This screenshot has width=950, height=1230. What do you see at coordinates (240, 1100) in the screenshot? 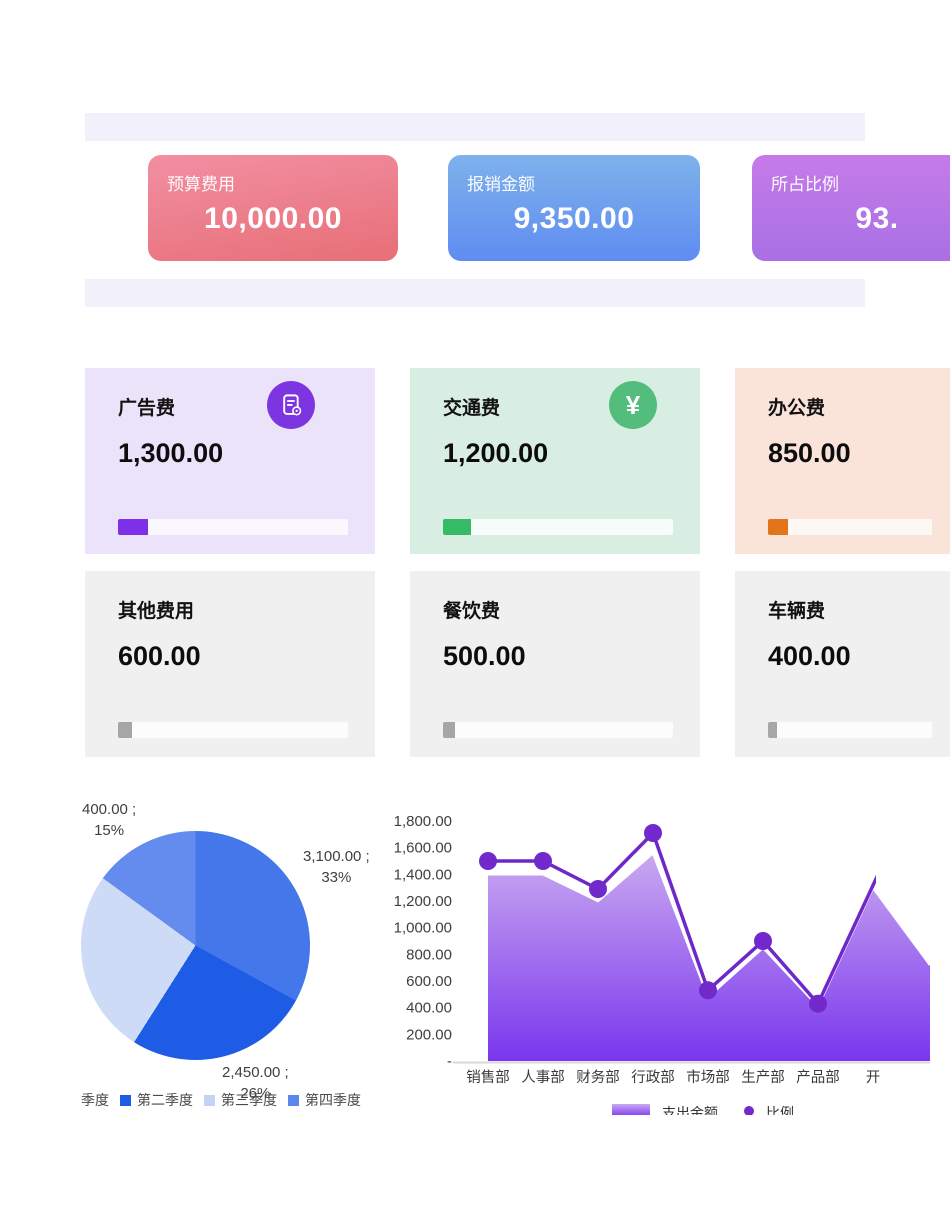
I see `legend-item-q3: 第三季度` at bounding box center [240, 1100].